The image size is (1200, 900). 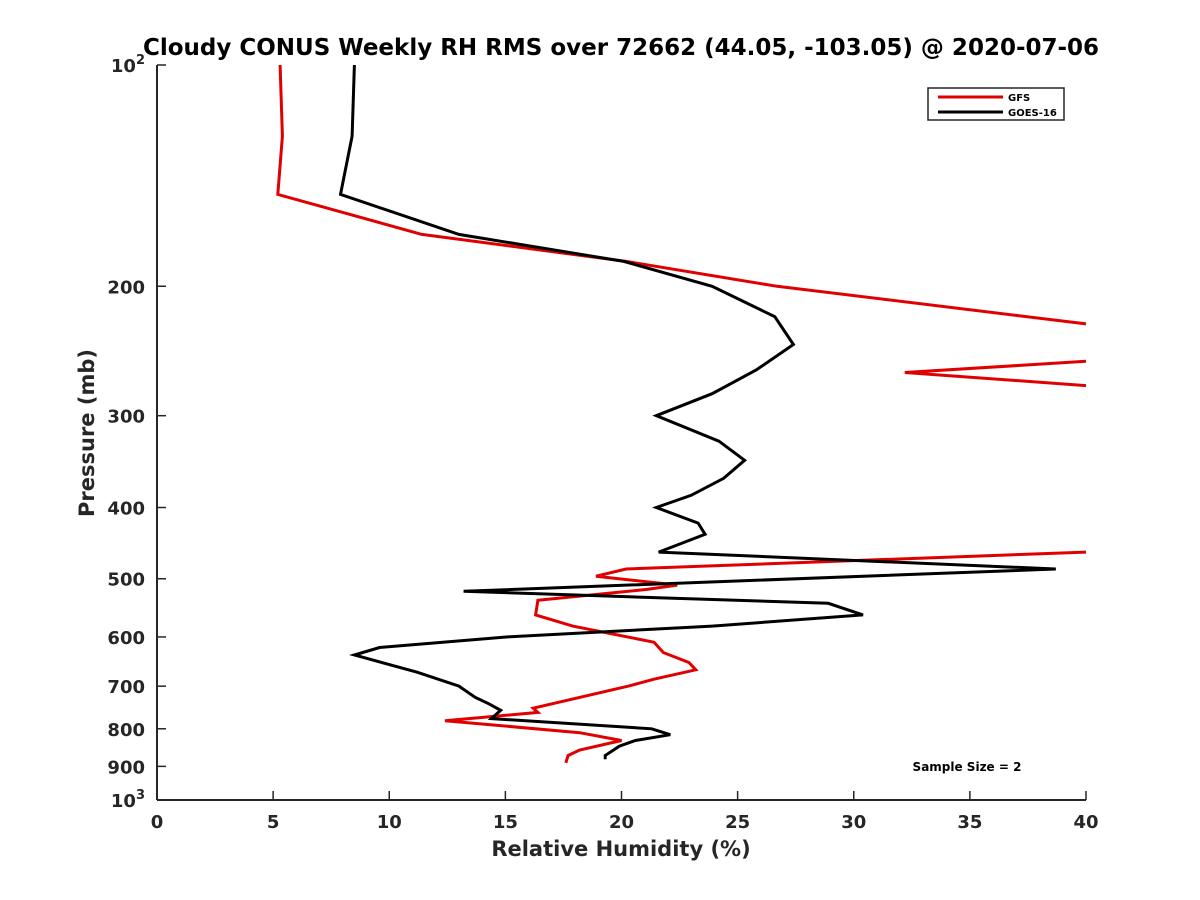 I want to click on y-tick-label: 600, so click(x=126, y=638).